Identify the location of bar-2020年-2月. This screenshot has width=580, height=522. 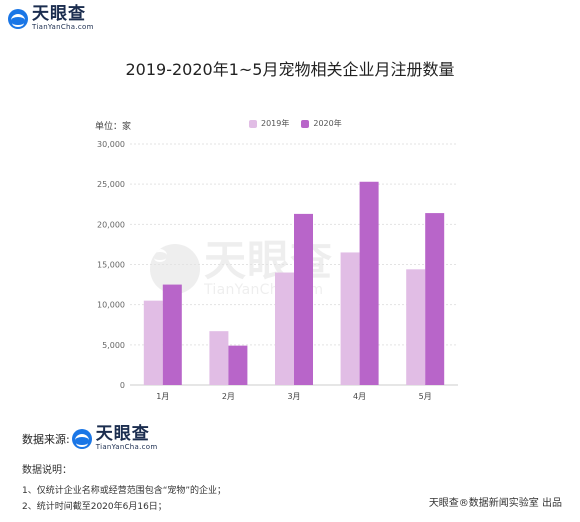
(238, 365).